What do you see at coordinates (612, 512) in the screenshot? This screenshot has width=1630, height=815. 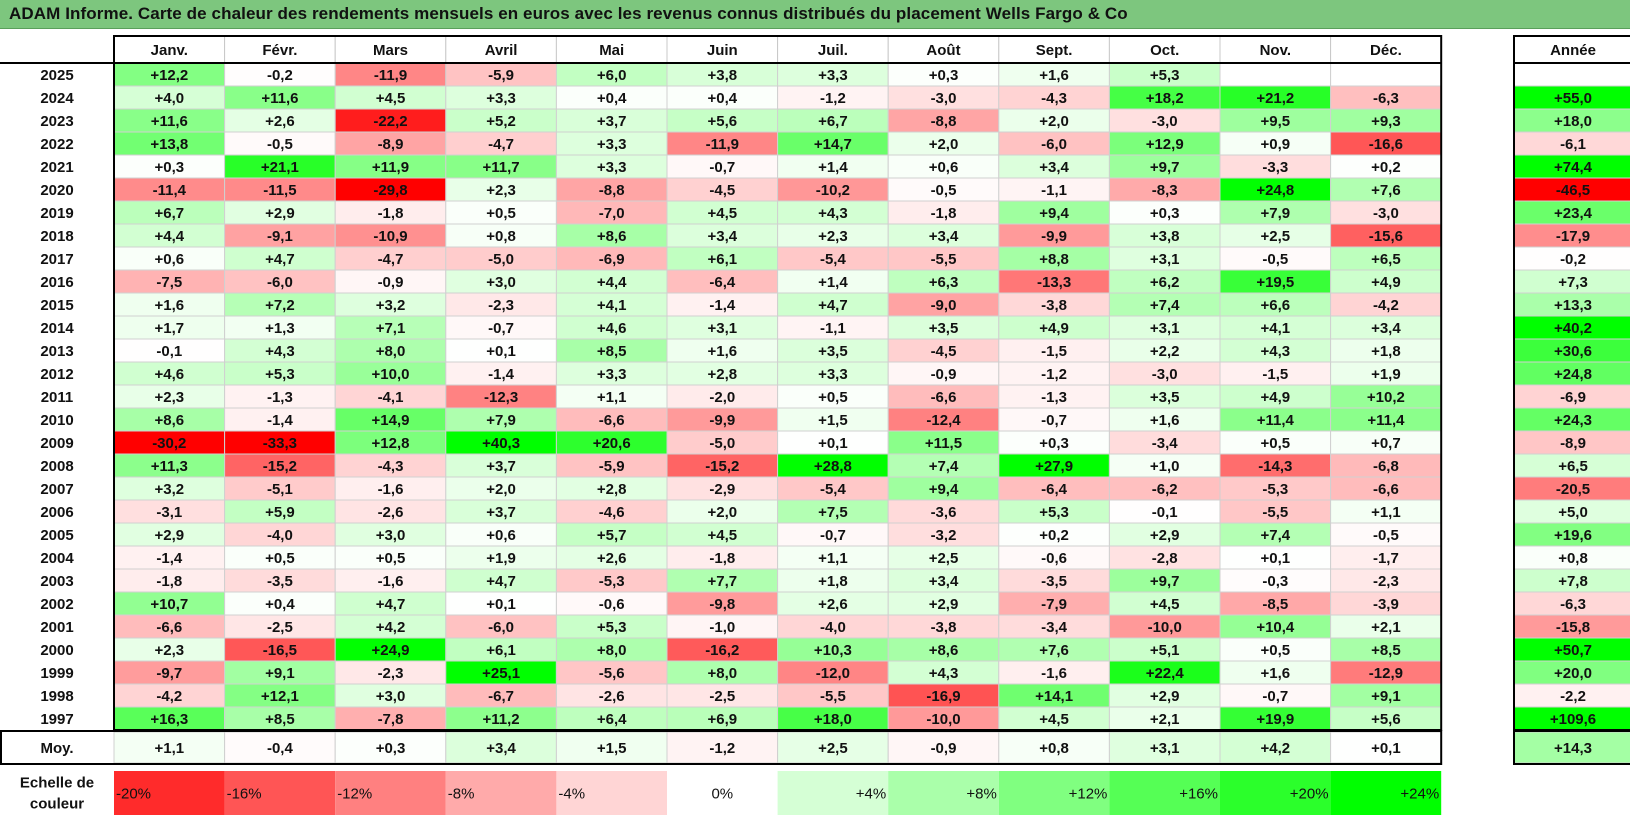 I see `cell-value: -4,6` at bounding box center [612, 512].